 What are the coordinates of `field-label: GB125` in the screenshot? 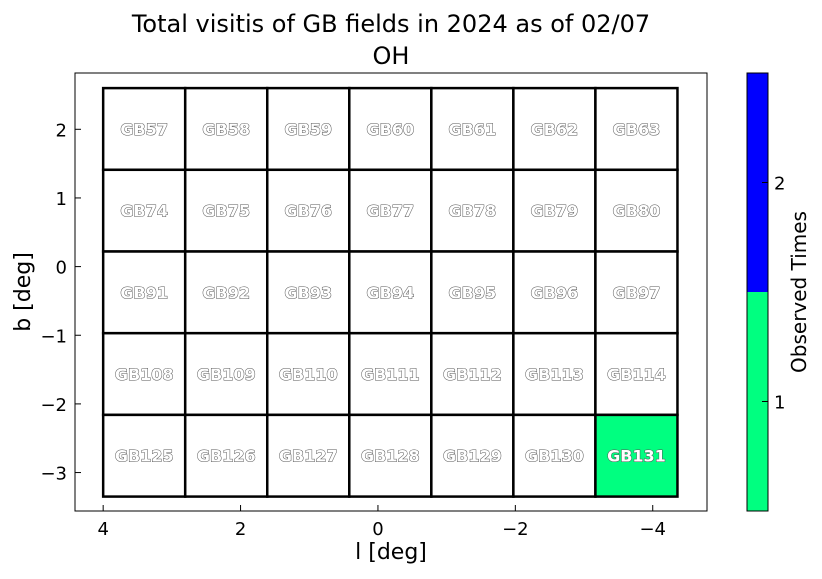 It's located at (144, 456).